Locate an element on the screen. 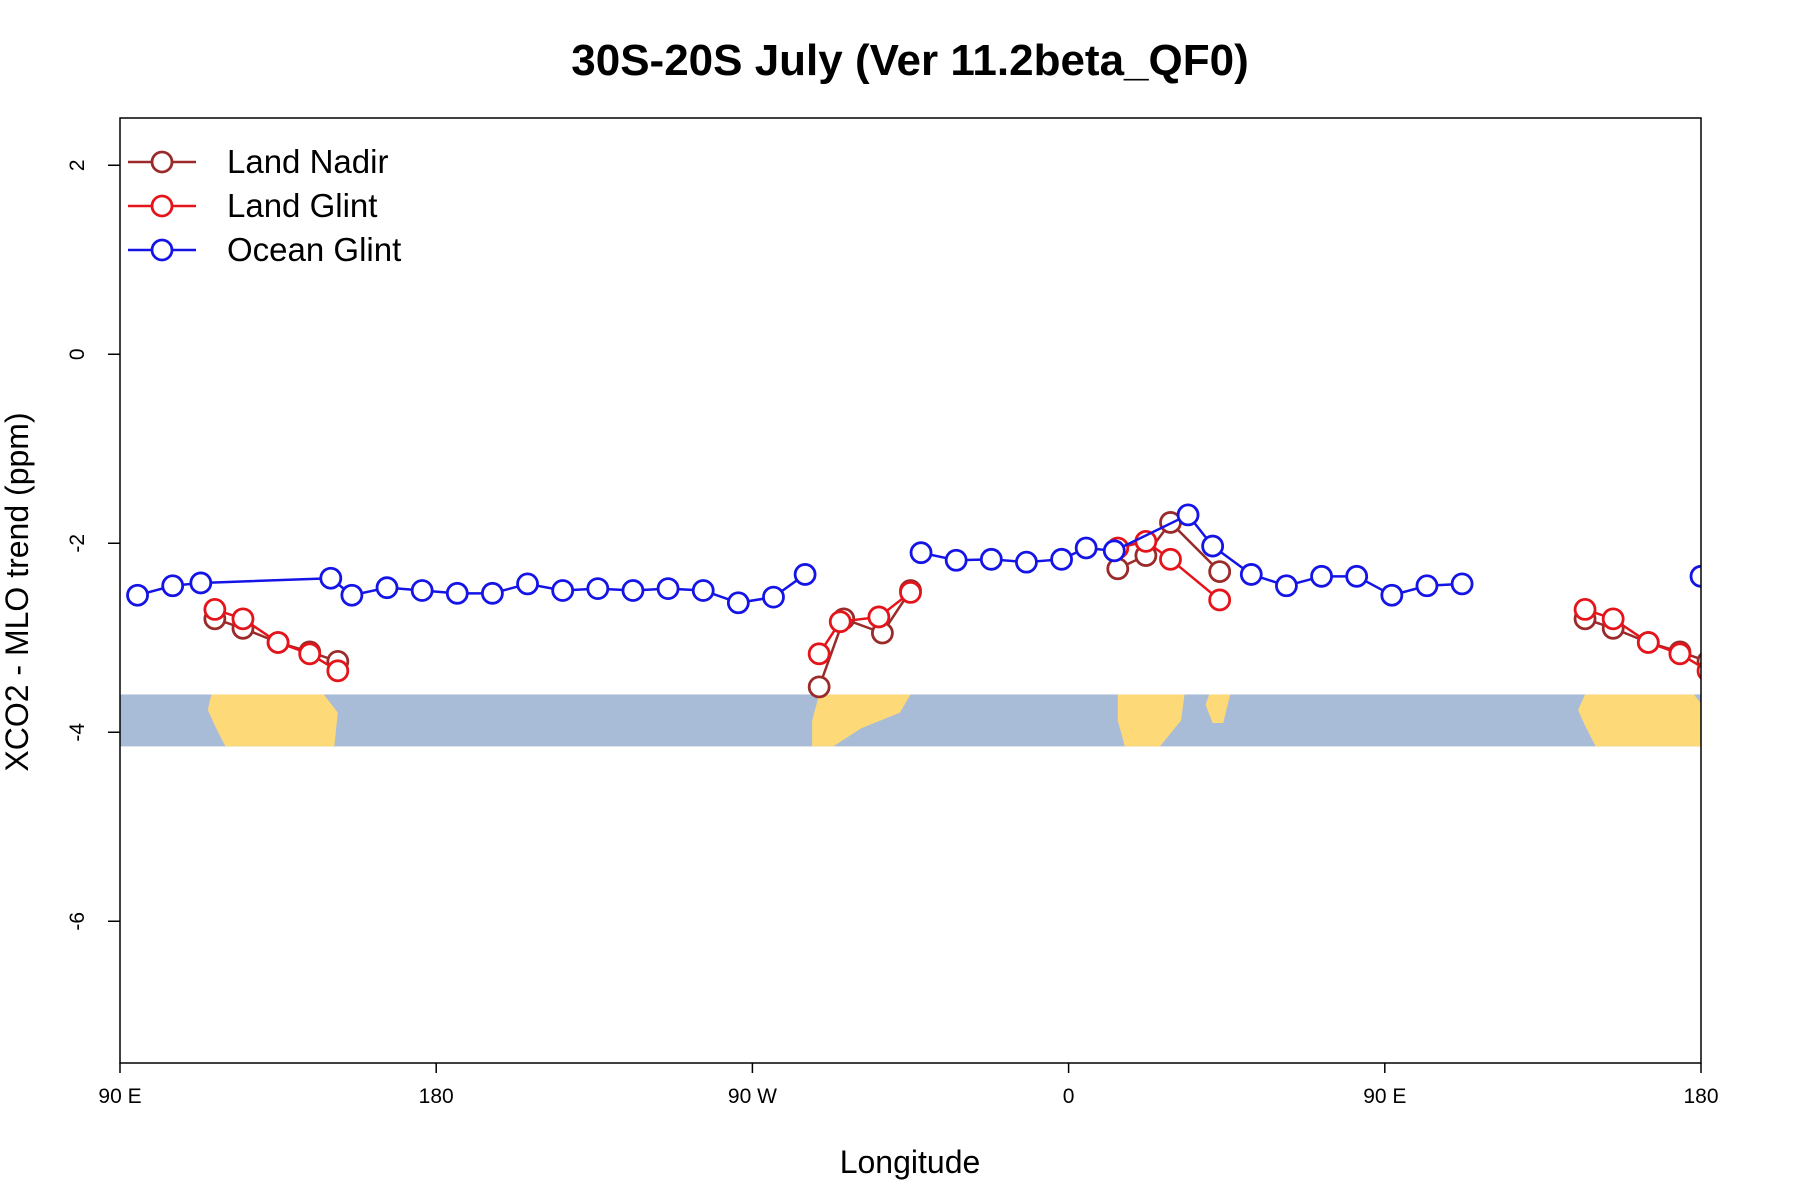  x-tick-label: 90 W is located at coordinates (752, 1096).